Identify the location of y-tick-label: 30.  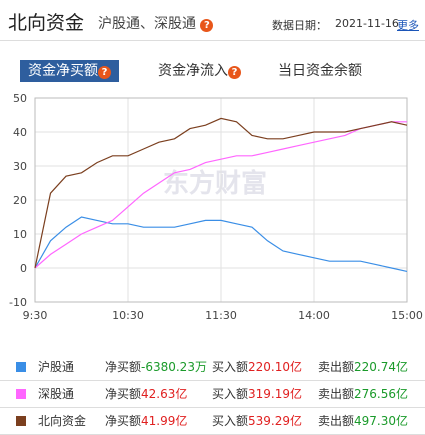
(20, 166).